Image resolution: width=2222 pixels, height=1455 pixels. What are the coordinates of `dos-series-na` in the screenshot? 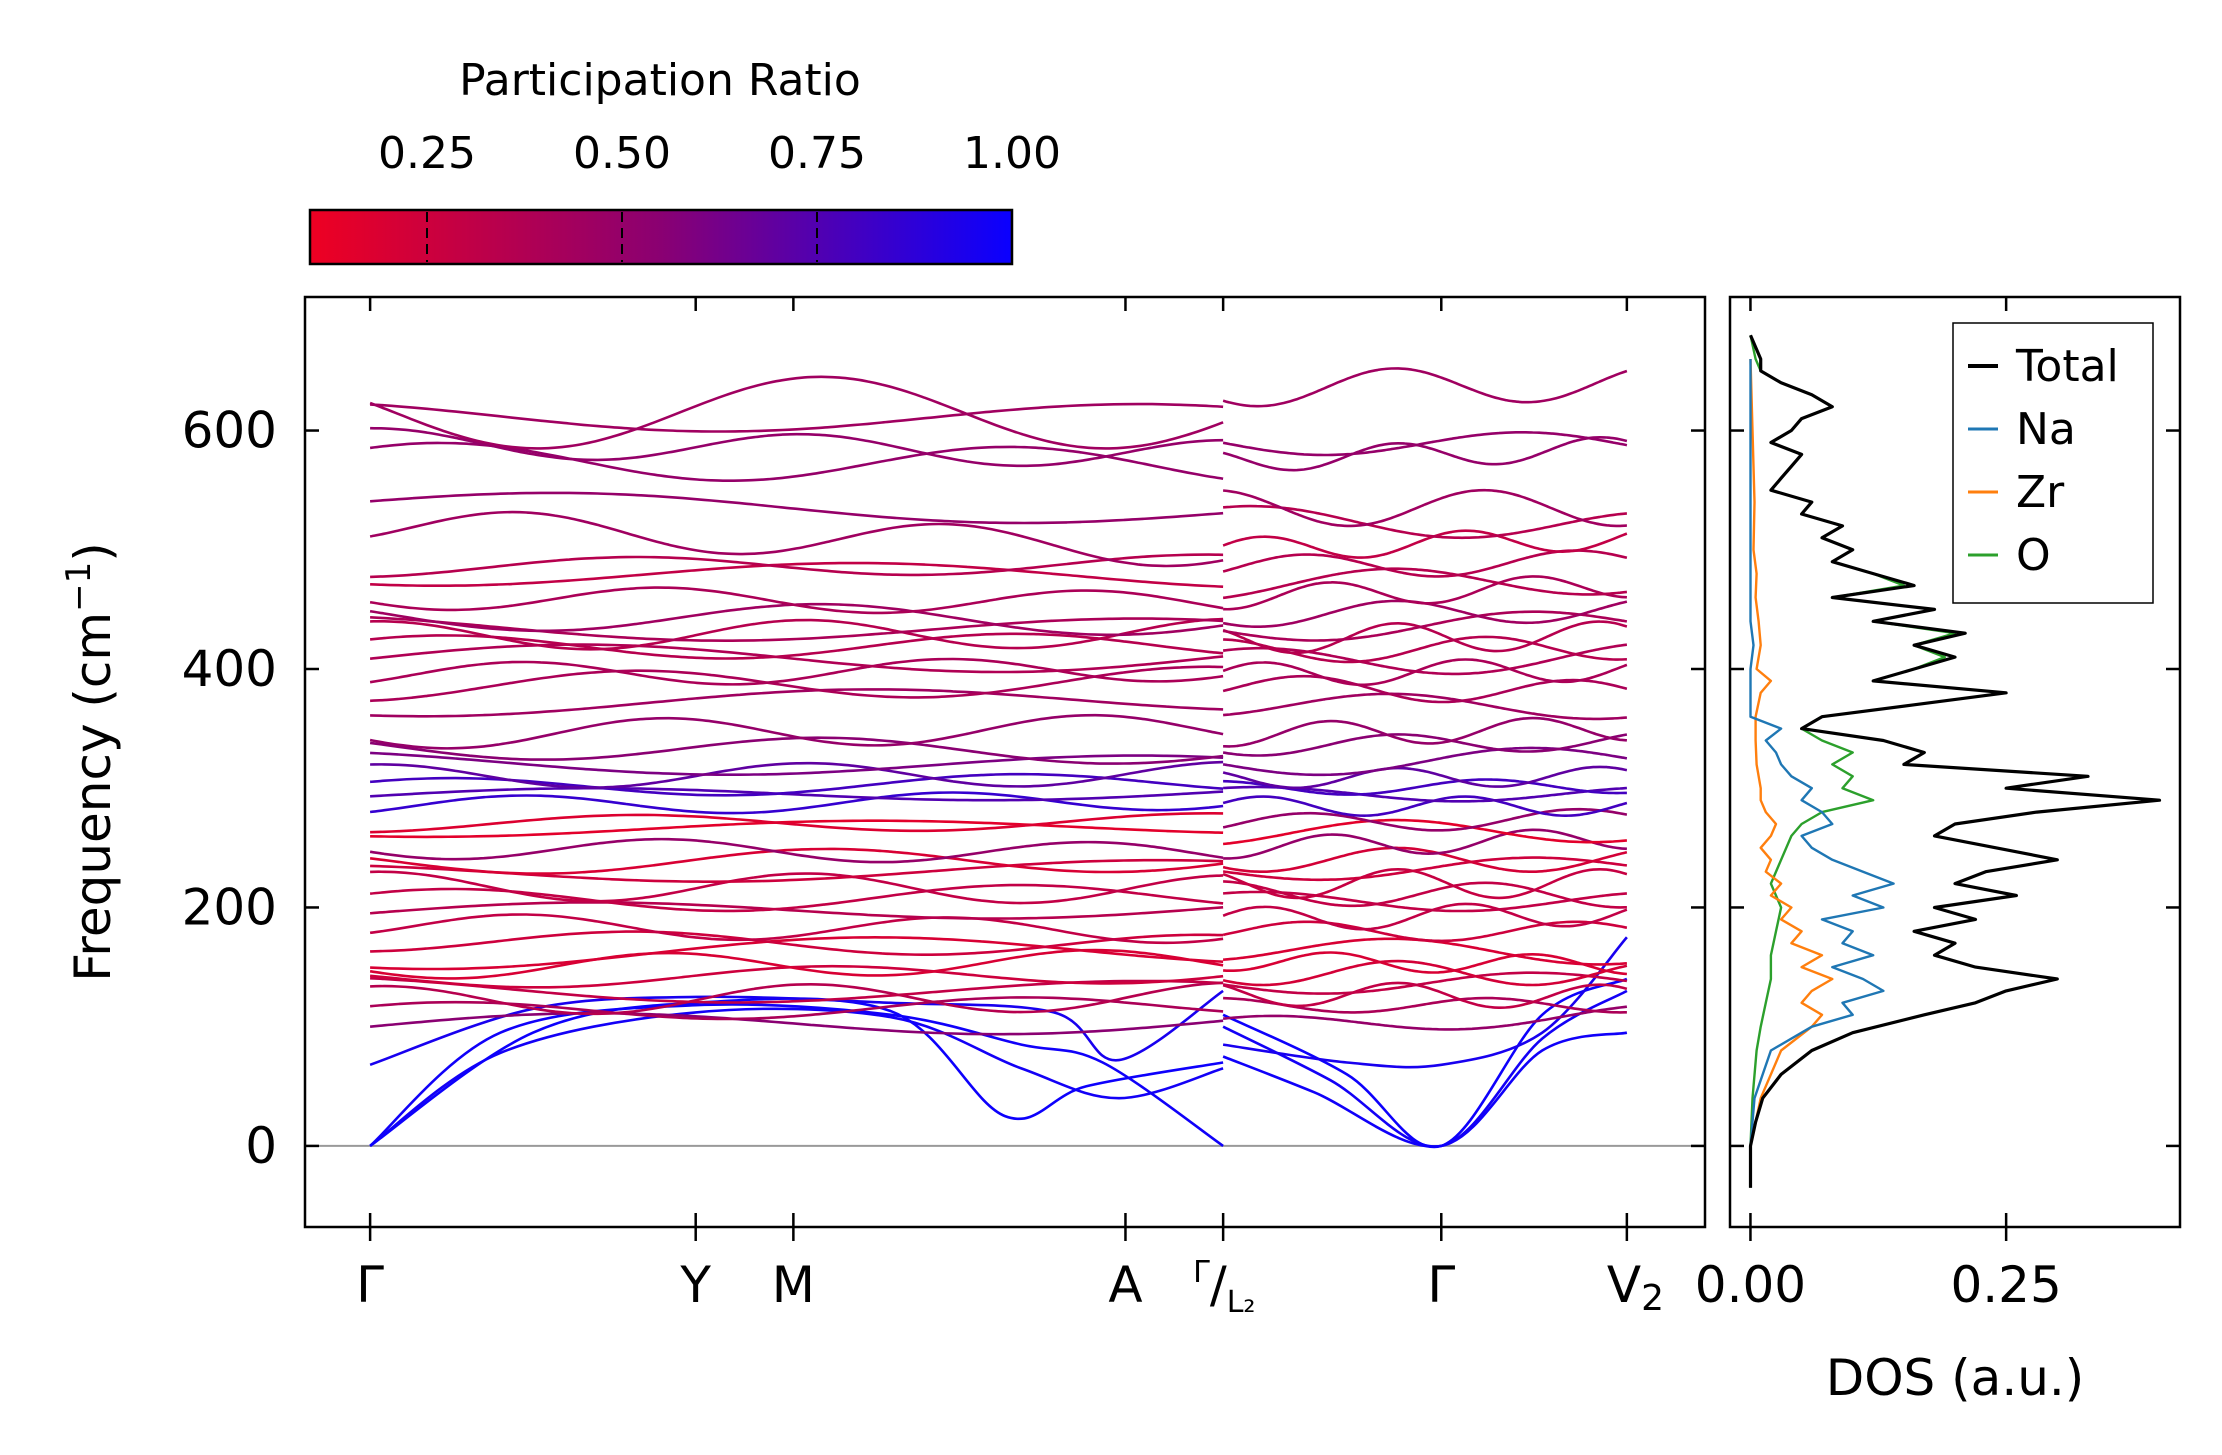 It's located at (1822, 773).